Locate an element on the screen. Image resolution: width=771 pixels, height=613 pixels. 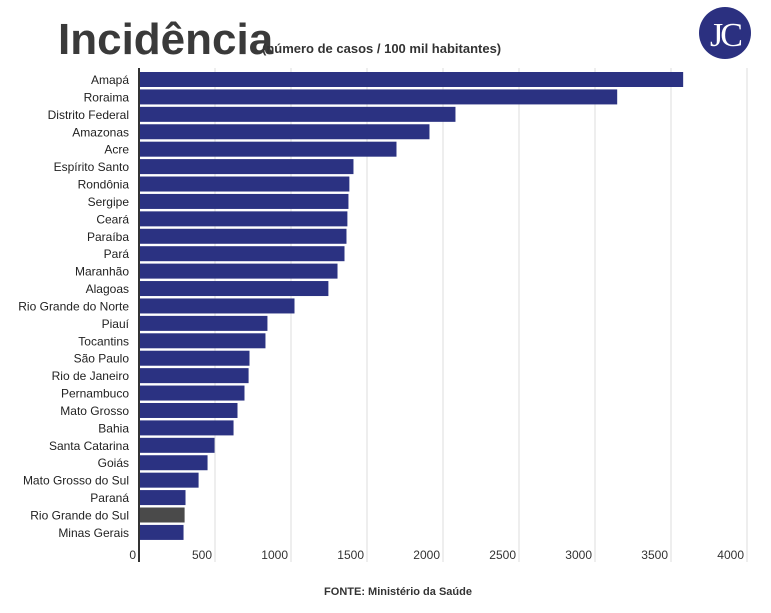
category-label: Bahia is located at coordinates (113, 428).